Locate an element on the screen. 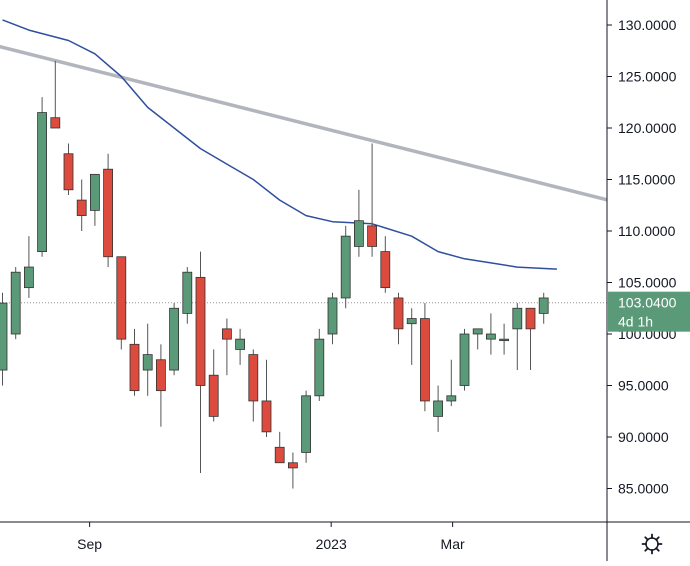 The height and width of the screenshot is (566, 690). y-tick-label: 105.0000 is located at coordinates (647, 283).